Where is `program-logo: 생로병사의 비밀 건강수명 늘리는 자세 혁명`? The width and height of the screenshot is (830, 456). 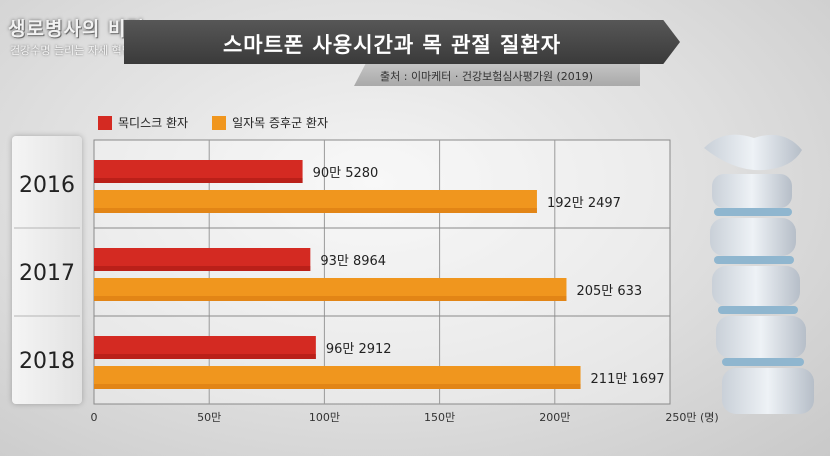
program-logo: 생로병사의 비밀 건강수명 늘리는 자세 혁명 is located at coordinates (89, 36).